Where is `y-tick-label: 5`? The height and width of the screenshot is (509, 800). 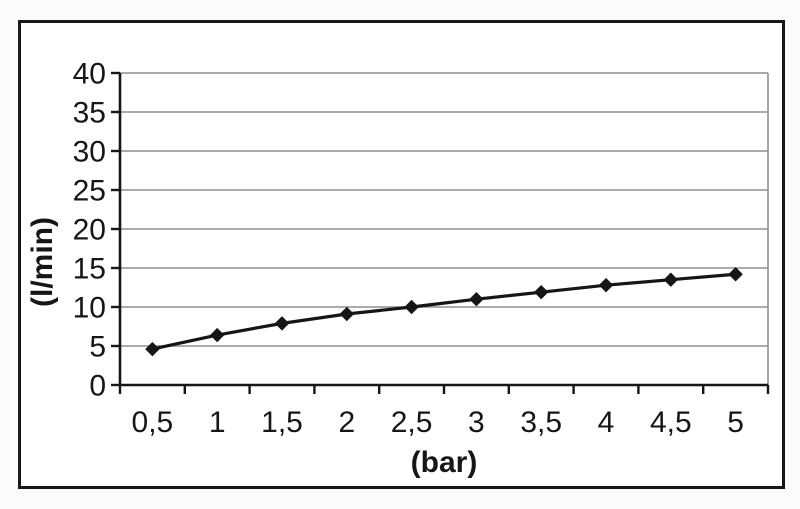 y-tick-label: 5 is located at coordinates (97, 347).